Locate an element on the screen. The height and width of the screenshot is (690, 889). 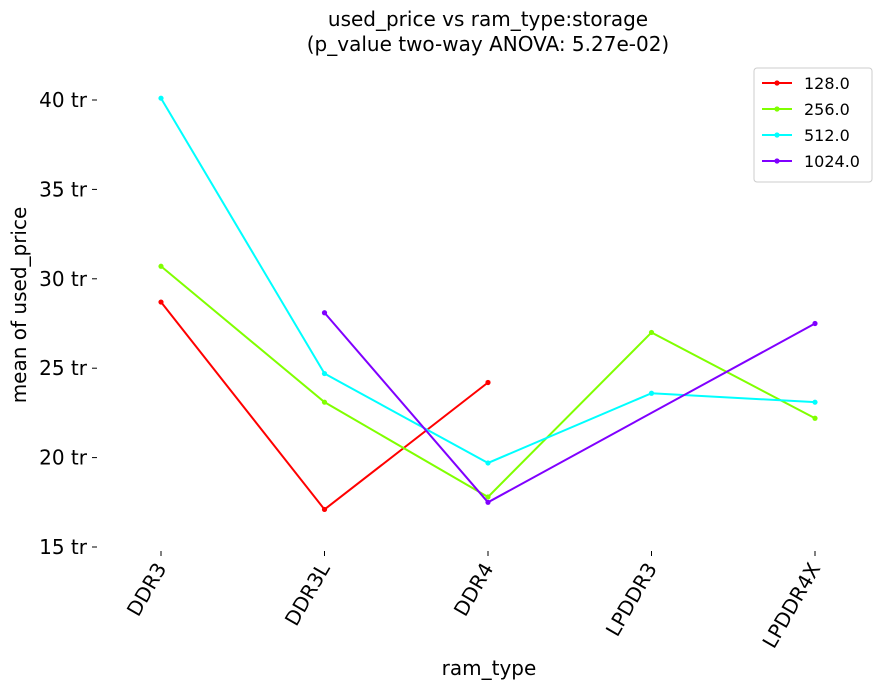
x-tick-label: DDR3L is located at coordinates (307, 594).